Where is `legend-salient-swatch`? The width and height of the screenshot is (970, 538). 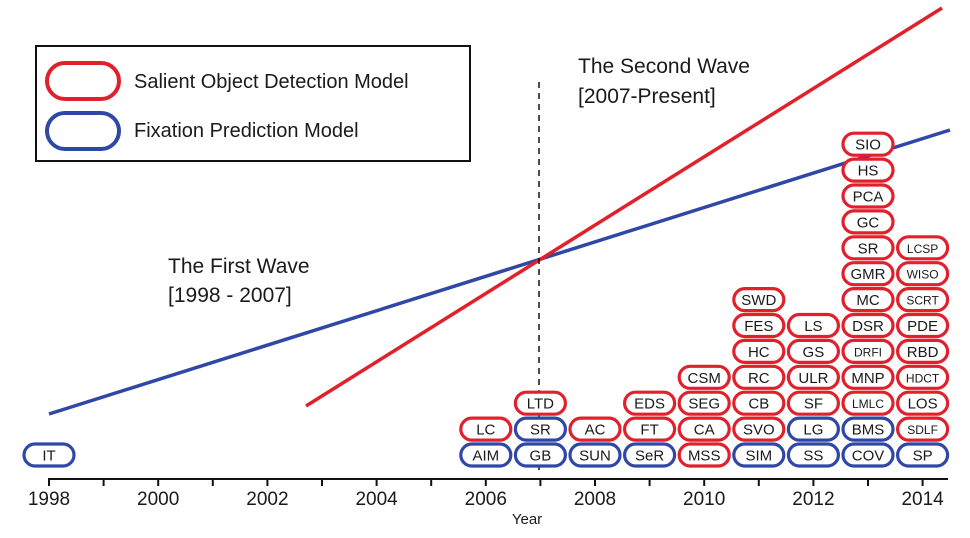
legend-salient-swatch is located at coordinates (83, 81).